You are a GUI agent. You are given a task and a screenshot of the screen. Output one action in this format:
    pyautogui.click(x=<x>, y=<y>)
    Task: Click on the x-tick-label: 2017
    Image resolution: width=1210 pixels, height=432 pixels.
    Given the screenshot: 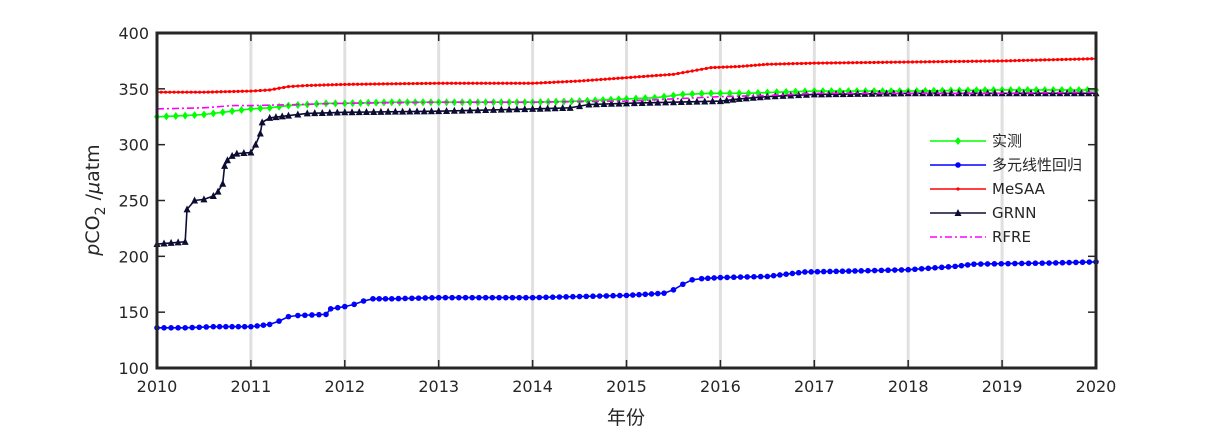 What is the action you would take?
    pyautogui.click(x=814, y=386)
    